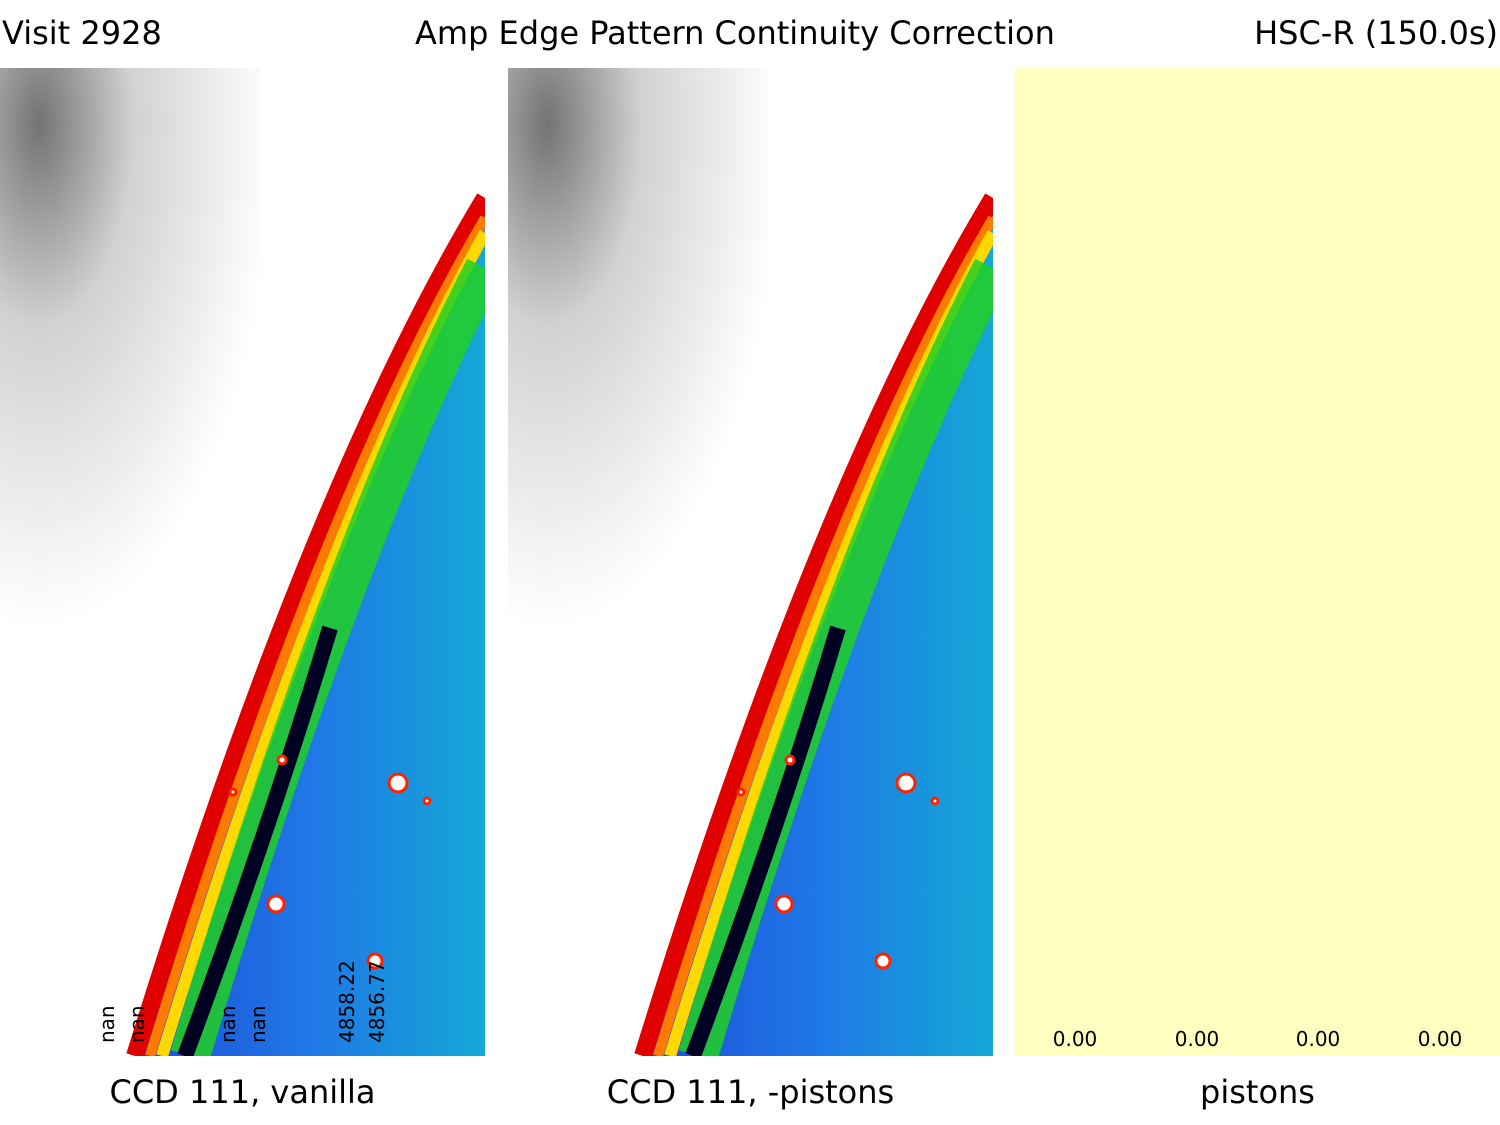 The height and width of the screenshot is (1125, 1500). I want to click on vanilla-noise-speckle, so click(130, 348).